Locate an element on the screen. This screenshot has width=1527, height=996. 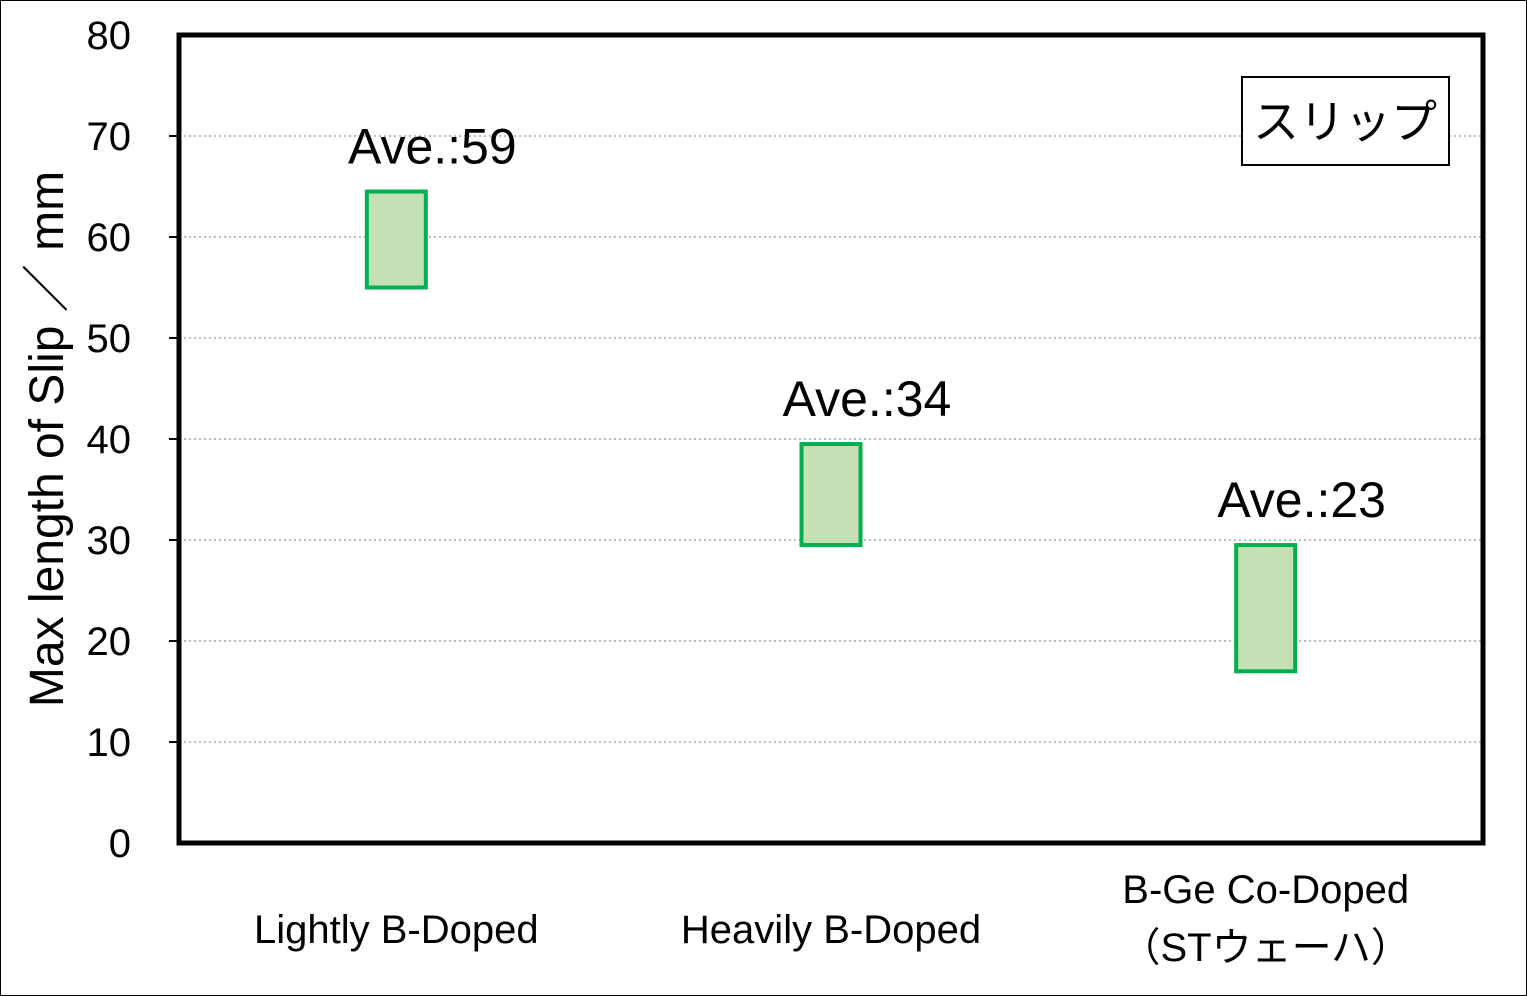
average-label: Ave.:23 is located at coordinates (1301, 500).